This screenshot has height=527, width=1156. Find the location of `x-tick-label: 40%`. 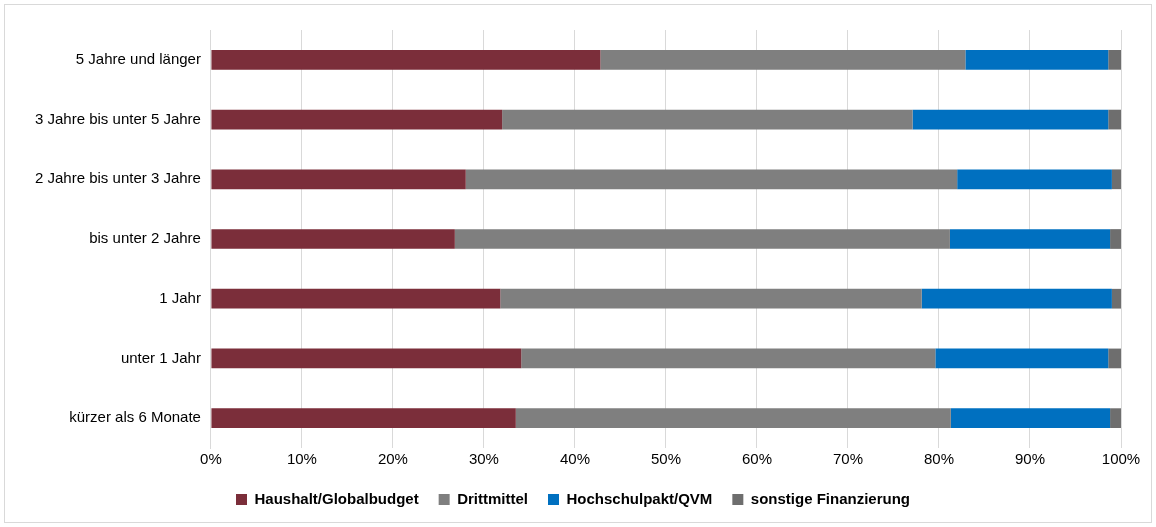

x-tick-label: 40% is located at coordinates (574, 459).